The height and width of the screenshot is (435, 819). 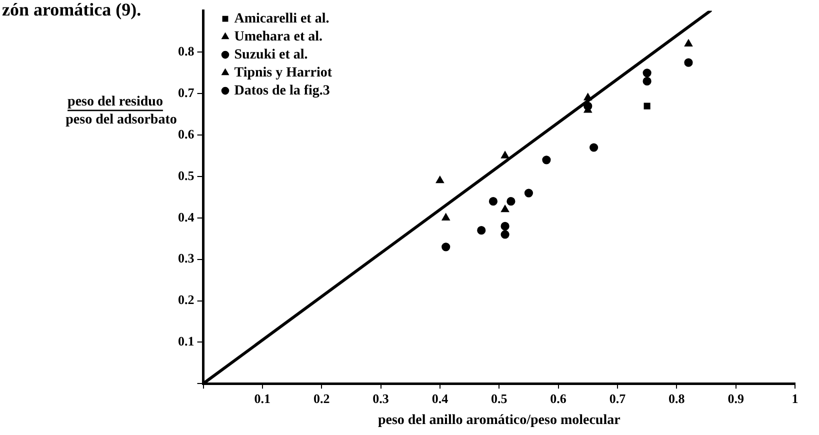 I want to click on x-axis-title: peso del anillo aromático/peso molecular, so click(x=499, y=420).